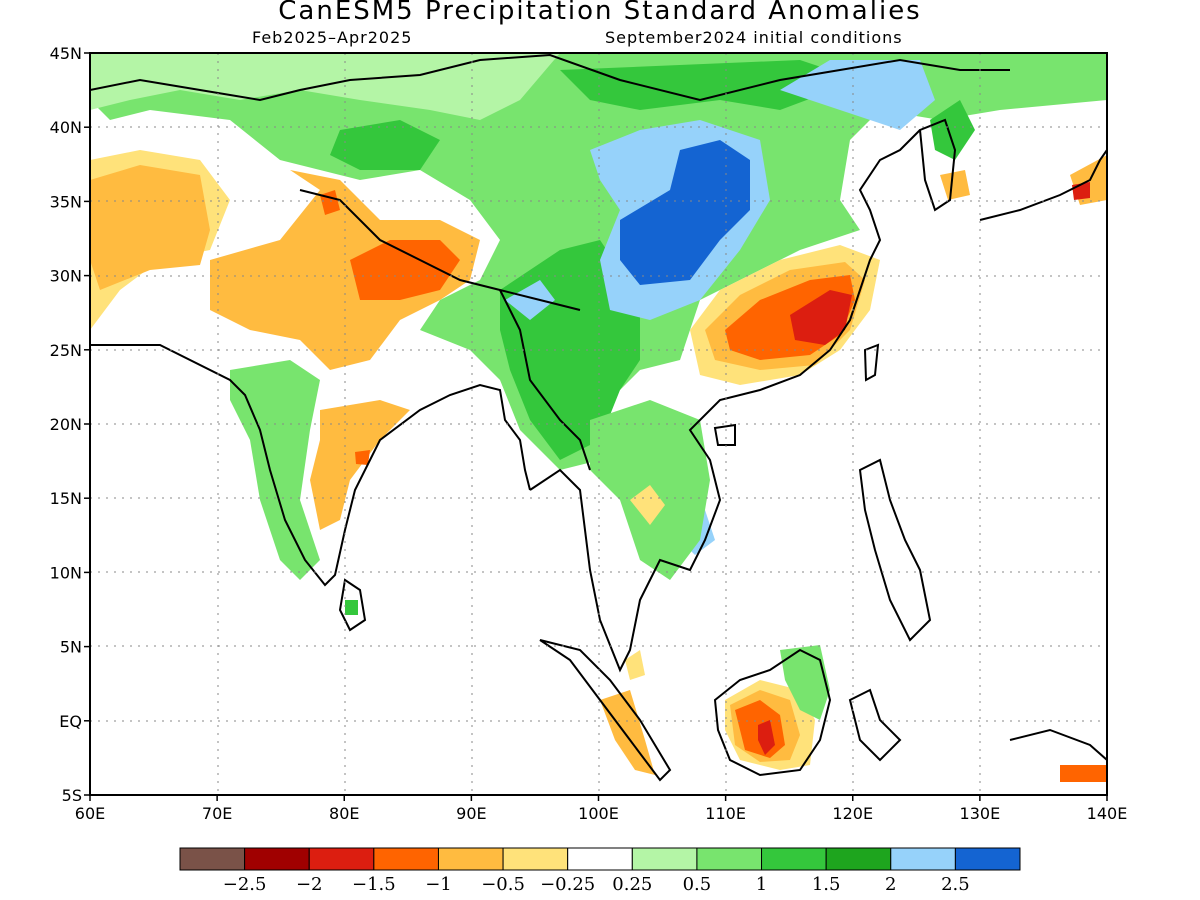  Describe the element at coordinates (724, 434) in the screenshot. I see `coastline-hainan` at that location.